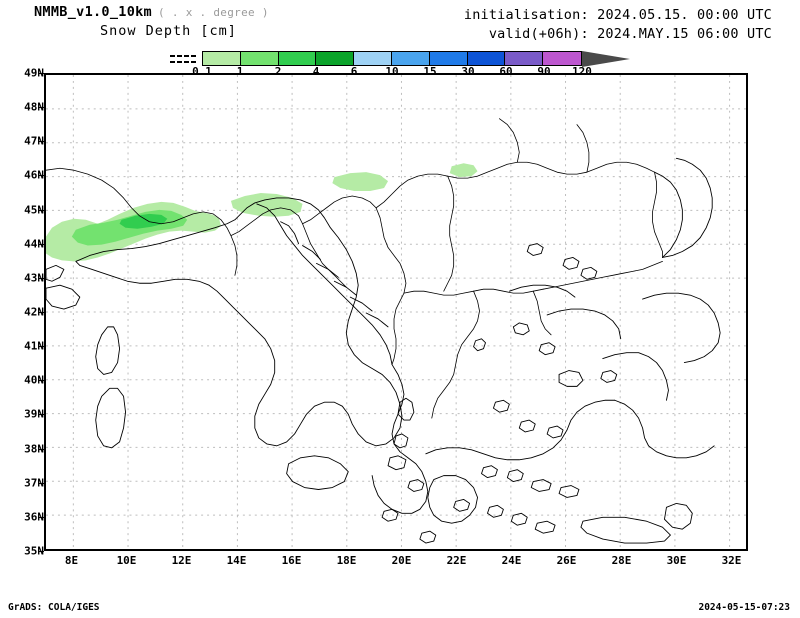  What do you see at coordinates (41, 551) in the screenshot?
I see `y-tick-mark-35N` at bounding box center [41, 551].